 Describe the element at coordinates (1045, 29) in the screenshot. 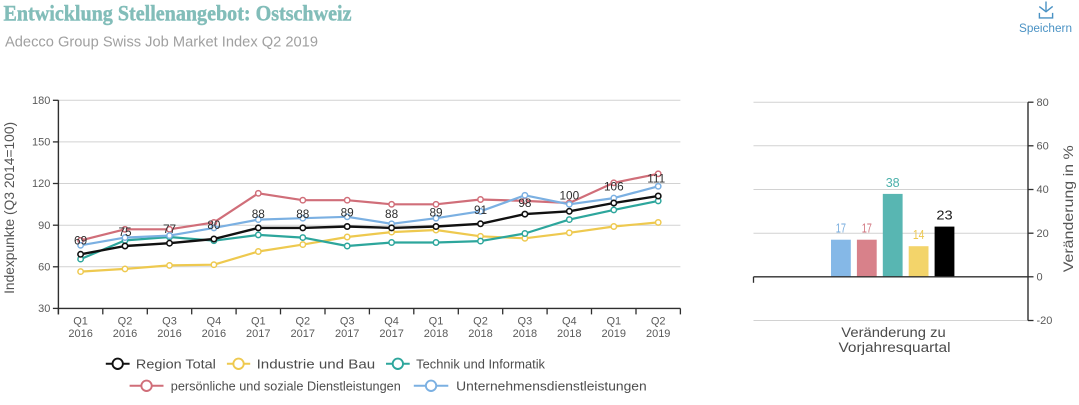

I see `svg-text: Speichern` at that location.